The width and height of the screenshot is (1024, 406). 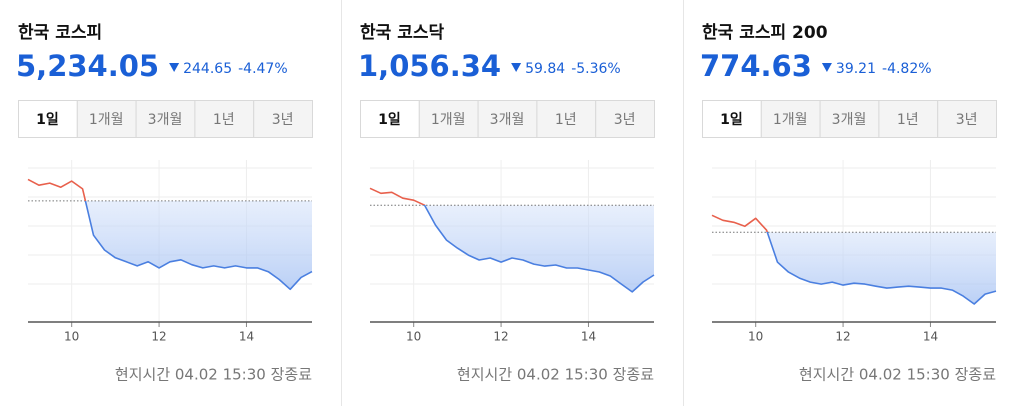 I want to click on index-title: 한국 코스닥, so click(x=402, y=33).